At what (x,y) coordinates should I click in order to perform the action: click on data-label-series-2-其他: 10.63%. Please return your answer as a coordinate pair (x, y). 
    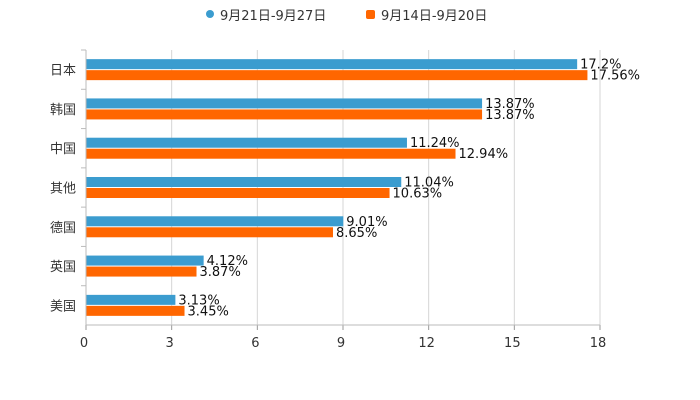
    Looking at the image, I should click on (418, 194).